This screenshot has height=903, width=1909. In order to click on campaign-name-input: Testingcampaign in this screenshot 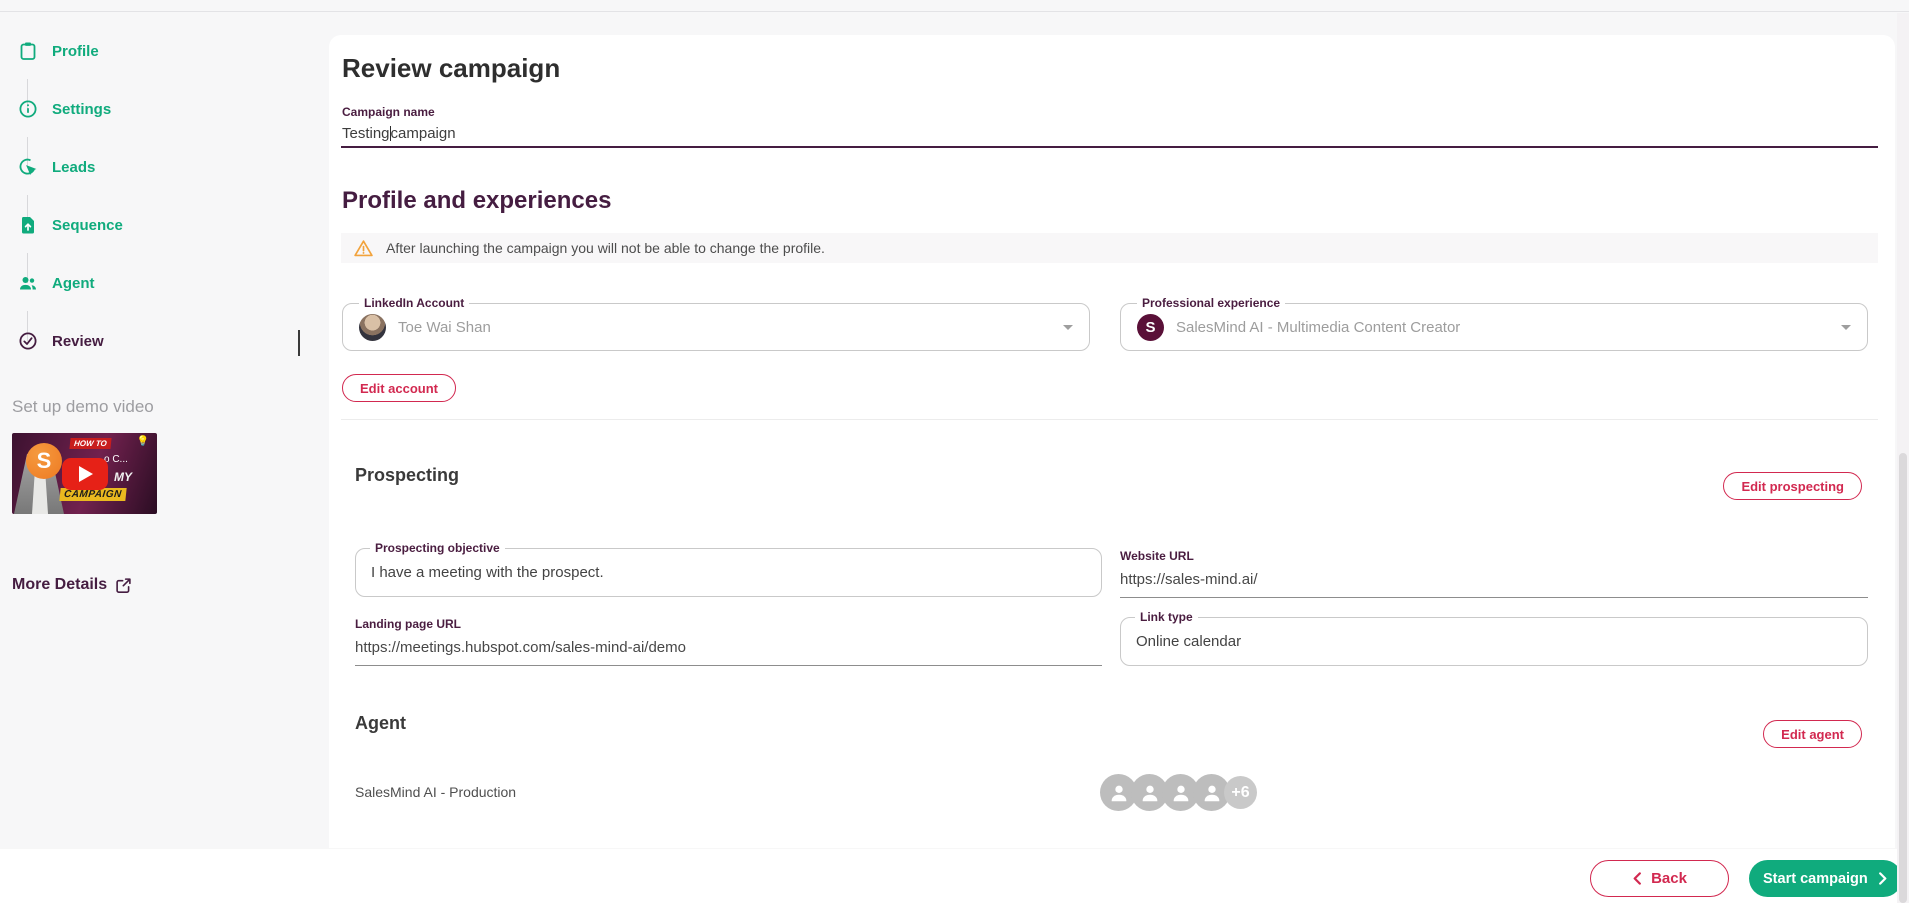, I will do `click(399, 133)`.